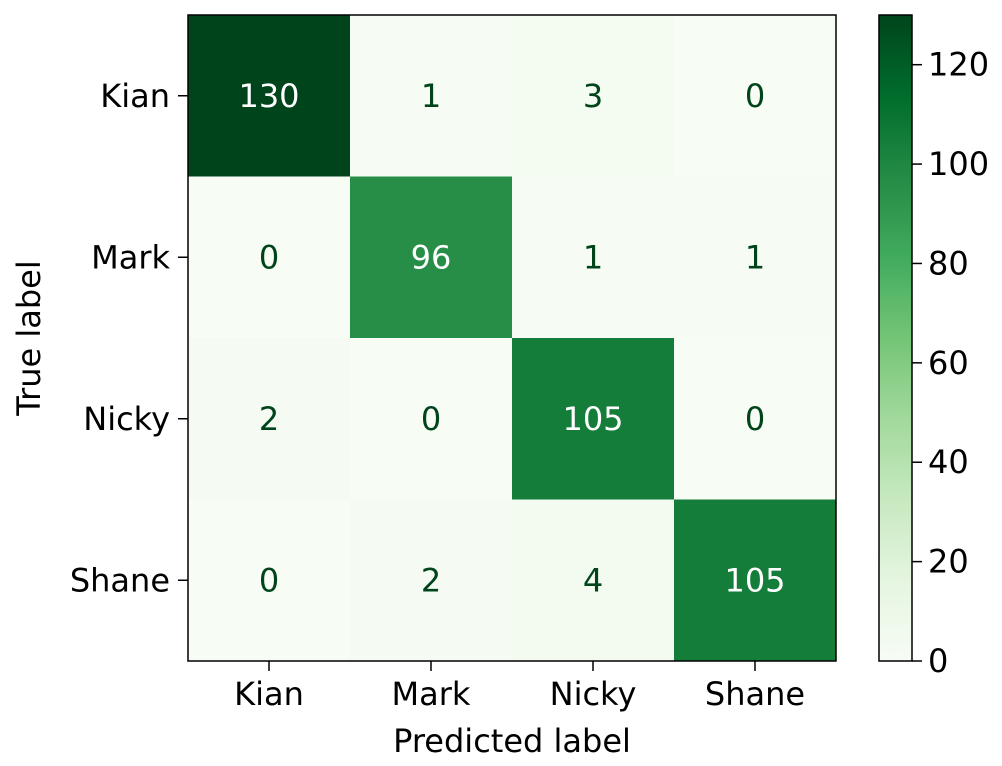  I want to click on colorbar-tick-label: 80, so click(948, 263).